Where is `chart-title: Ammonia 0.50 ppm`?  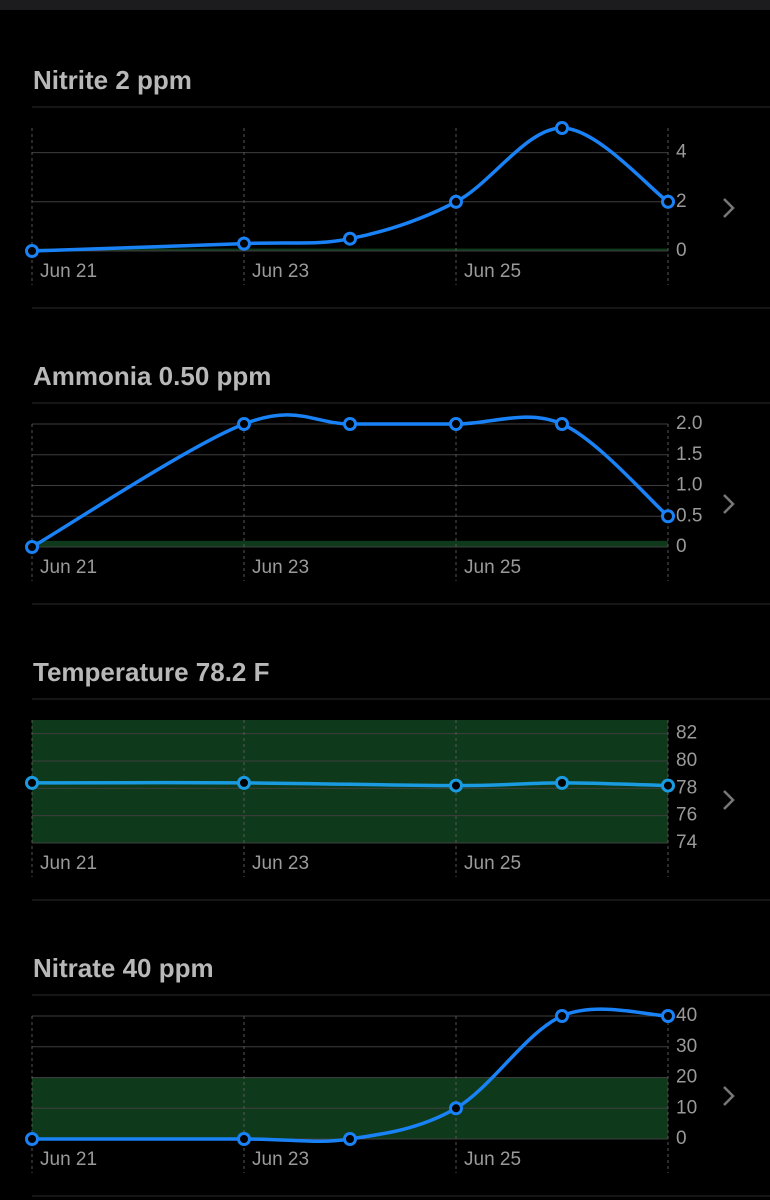
chart-title: Ammonia 0.50 ppm is located at coordinates (152, 376).